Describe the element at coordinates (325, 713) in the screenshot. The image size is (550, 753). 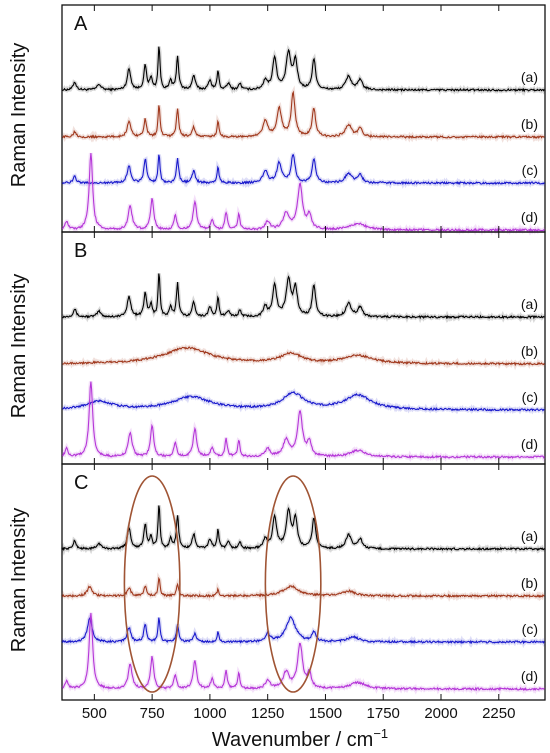
I see `x-tick-label: 1500` at that location.